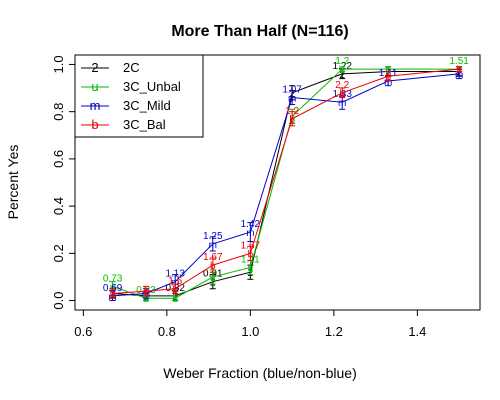 The image size is (500, 400). What do you see at coordinates (58, 159) in the screenshot?
I see `y-tick-label: 0.6` at bounding box center [58, 159].